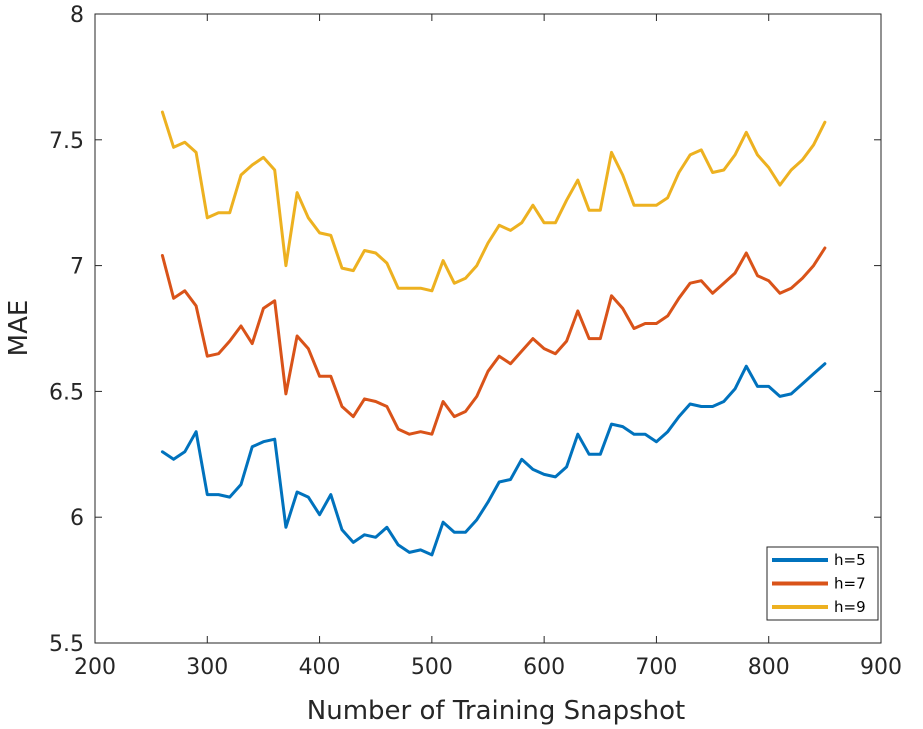 This screenshot has width=923, height=729. Describe the element at coordinates (19, 328) in the screenshot. I see `y-axis-label: MAE` at that location.